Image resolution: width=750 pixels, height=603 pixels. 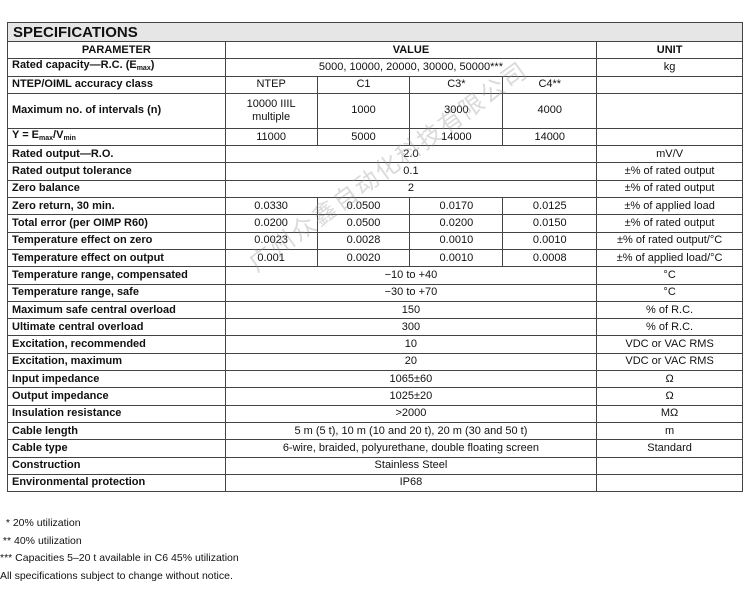 What do you see at coordinates (271, 110) in the screenshot?
I see `value-cell: 10000 IIIL multiple` at bounding box center [271, 110].